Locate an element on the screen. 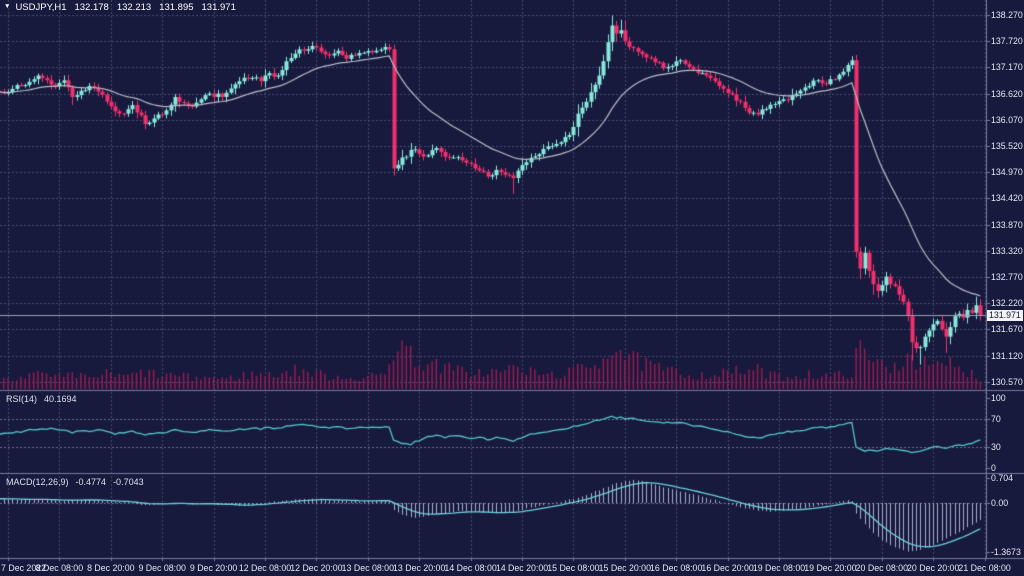 The image size is (1024, 576). time-axis-label: 8 Dec 08:00 is located at coordinates (59, 568).